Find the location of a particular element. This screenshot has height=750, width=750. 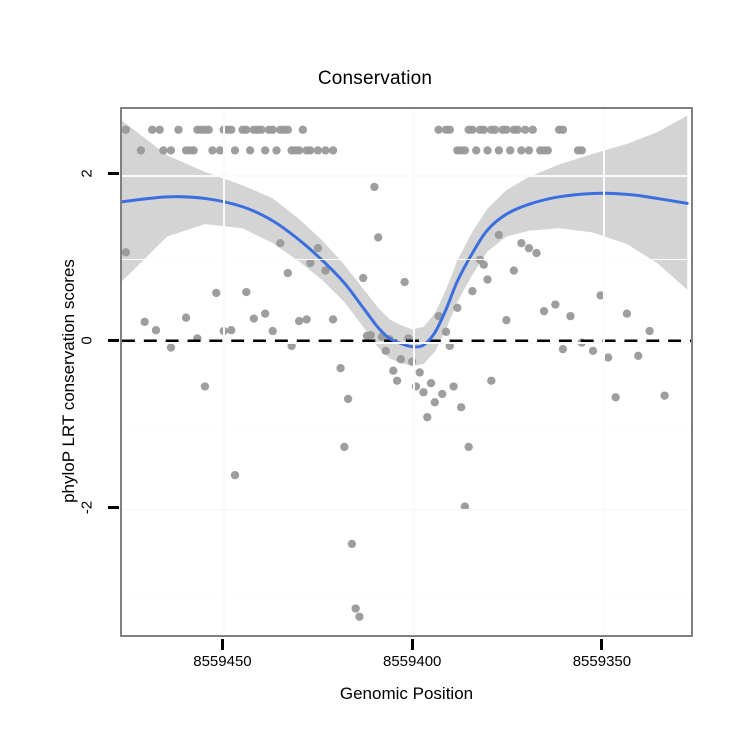

x-axis-label: Genomic Position is located at coordinates (406, 693).